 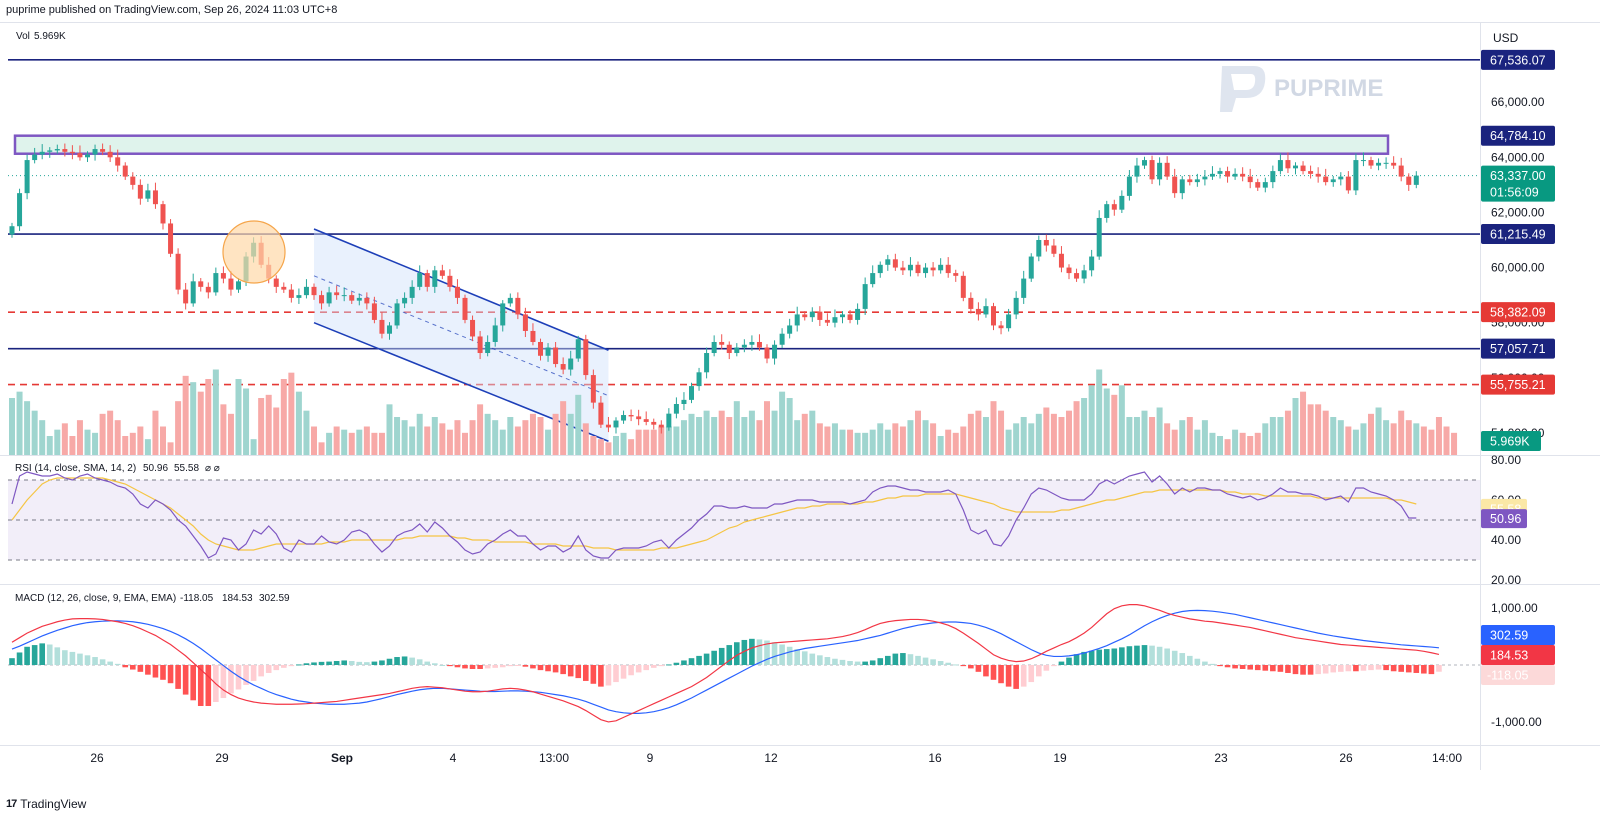 I want to click on volume-bars, so click(x=733, y=412).